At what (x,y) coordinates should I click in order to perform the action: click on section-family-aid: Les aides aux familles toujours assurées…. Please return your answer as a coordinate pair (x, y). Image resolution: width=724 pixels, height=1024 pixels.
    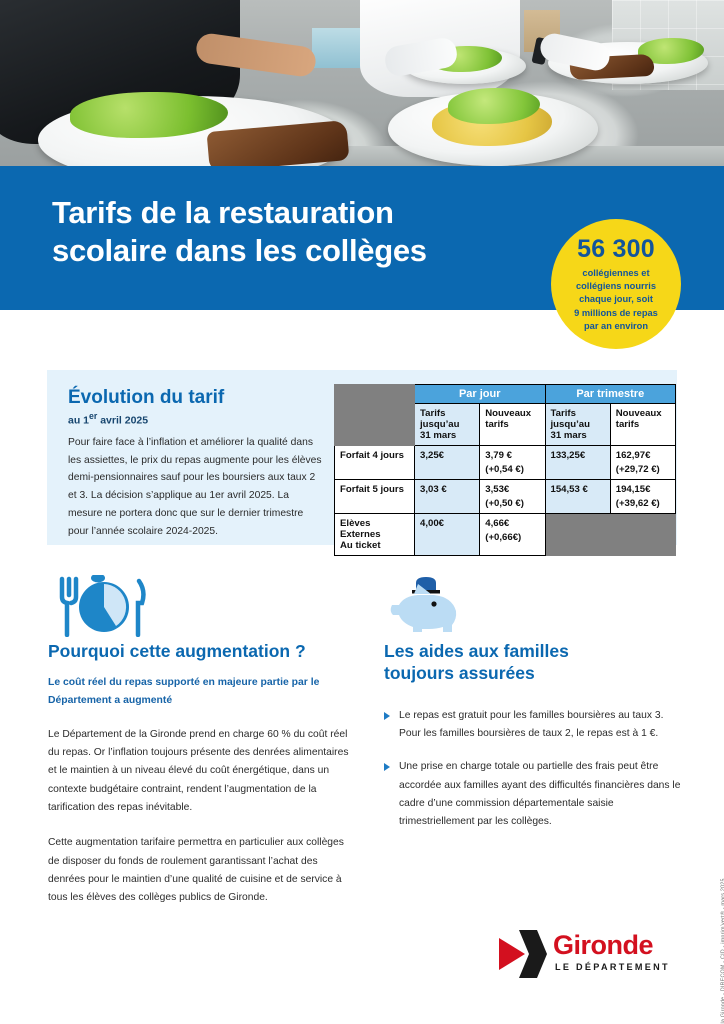
    Looking at the image, I should click on (534, 743).